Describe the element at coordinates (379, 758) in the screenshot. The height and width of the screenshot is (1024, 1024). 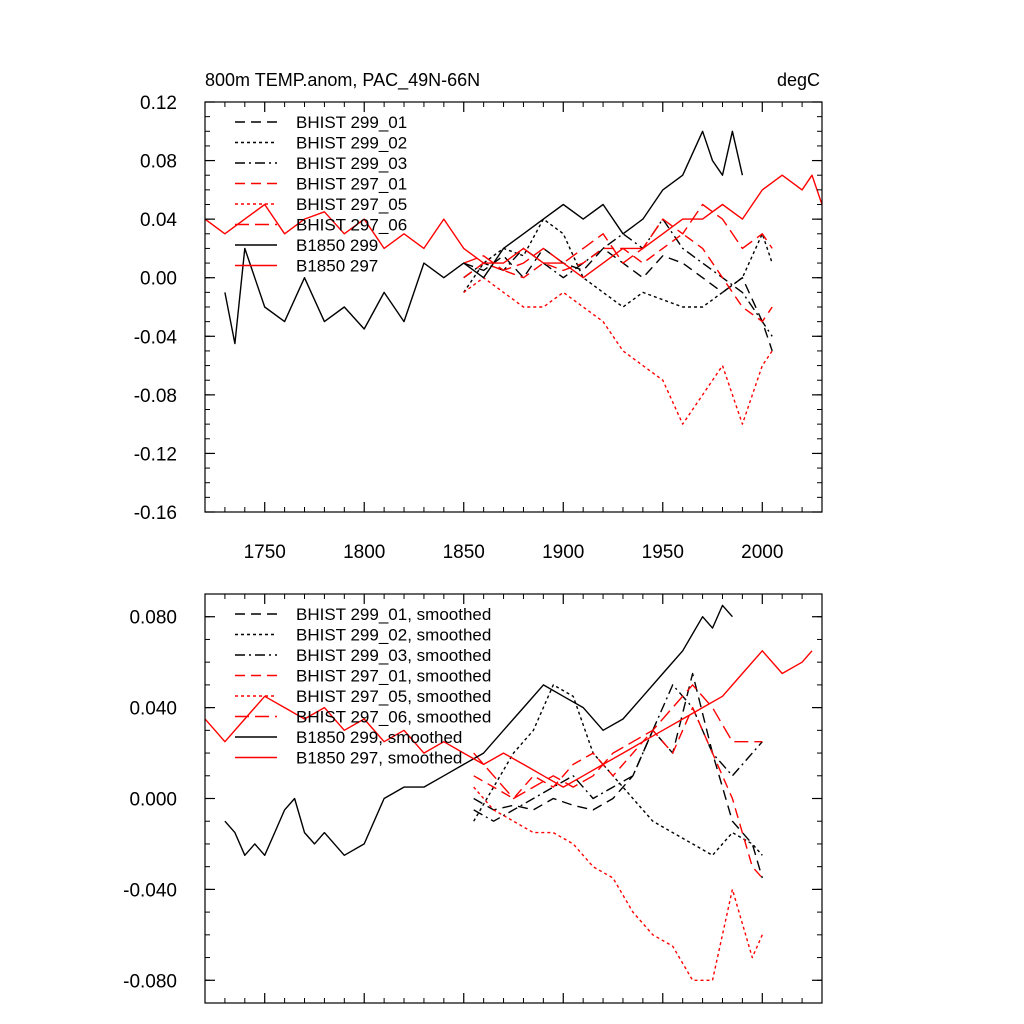
I see `legend-label: B1850 297, smoothed` at that location.